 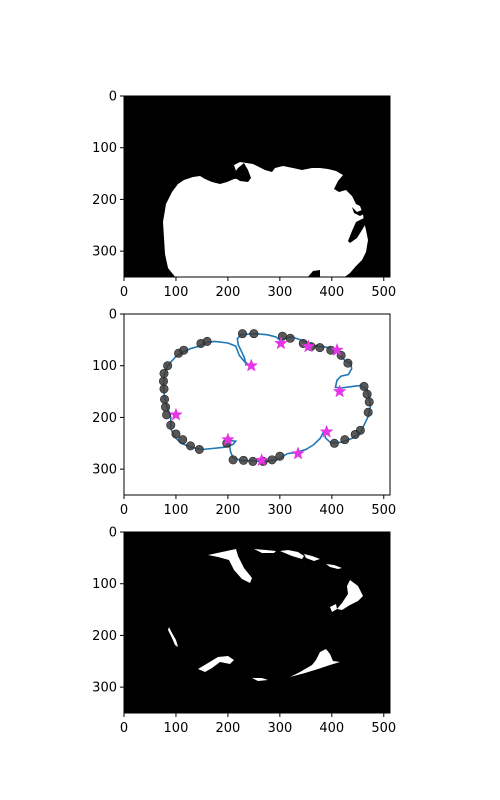 I want to click on star-markers, so click(x=258, y=401).